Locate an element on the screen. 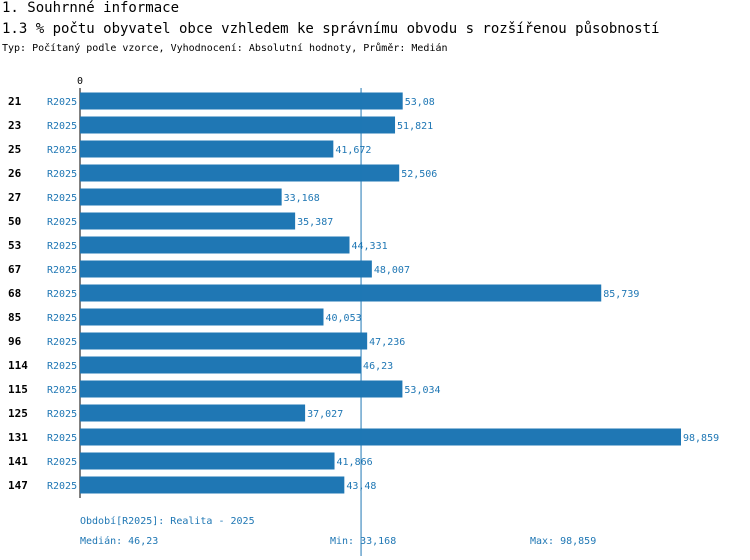 This screenshot has height=560, width=750. bar-value-label: 53,034 is located at coordinates (422, 390).